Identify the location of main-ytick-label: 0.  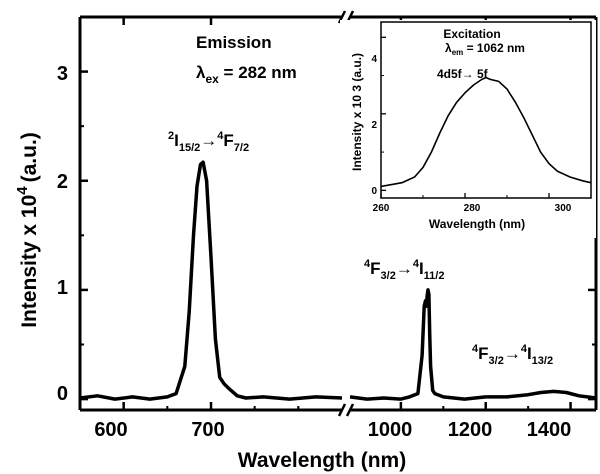
(62, 394).